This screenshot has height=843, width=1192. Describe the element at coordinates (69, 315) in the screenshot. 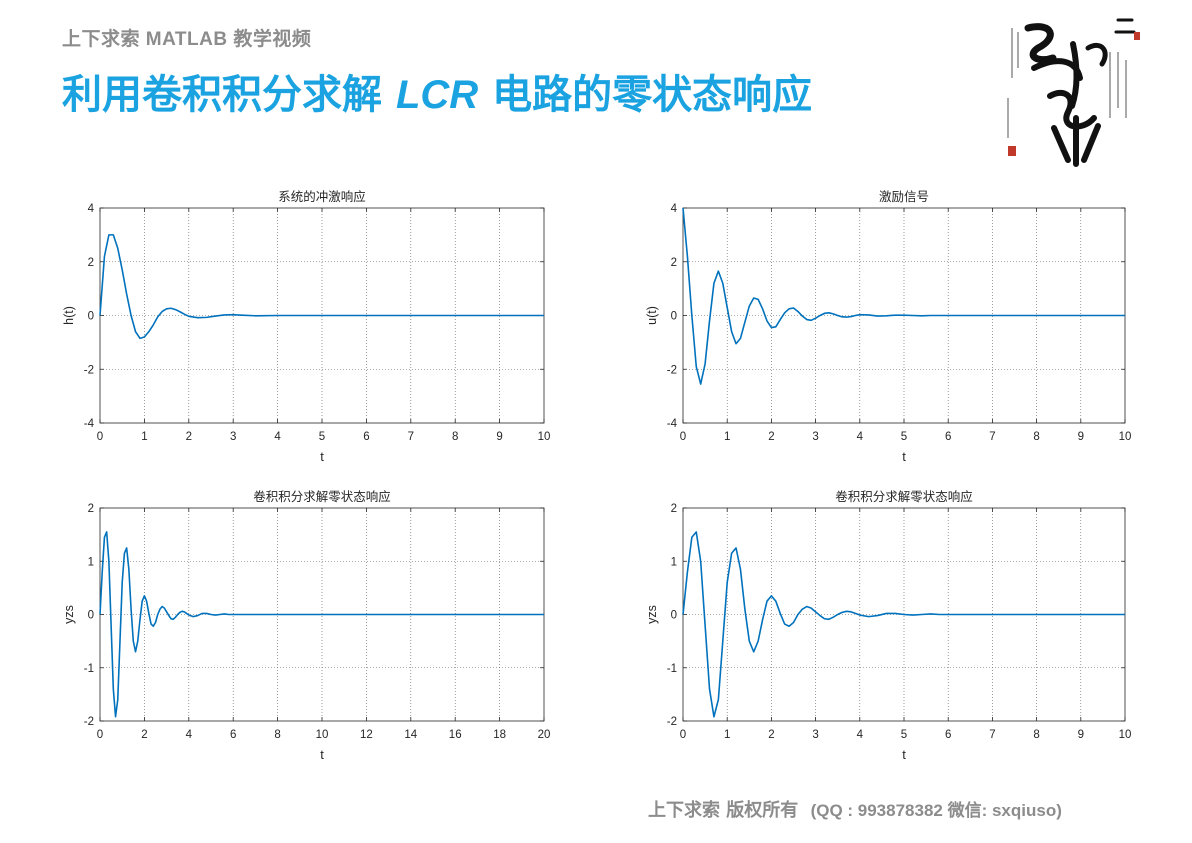

I see `y-axis-label: h(t)` at that location.